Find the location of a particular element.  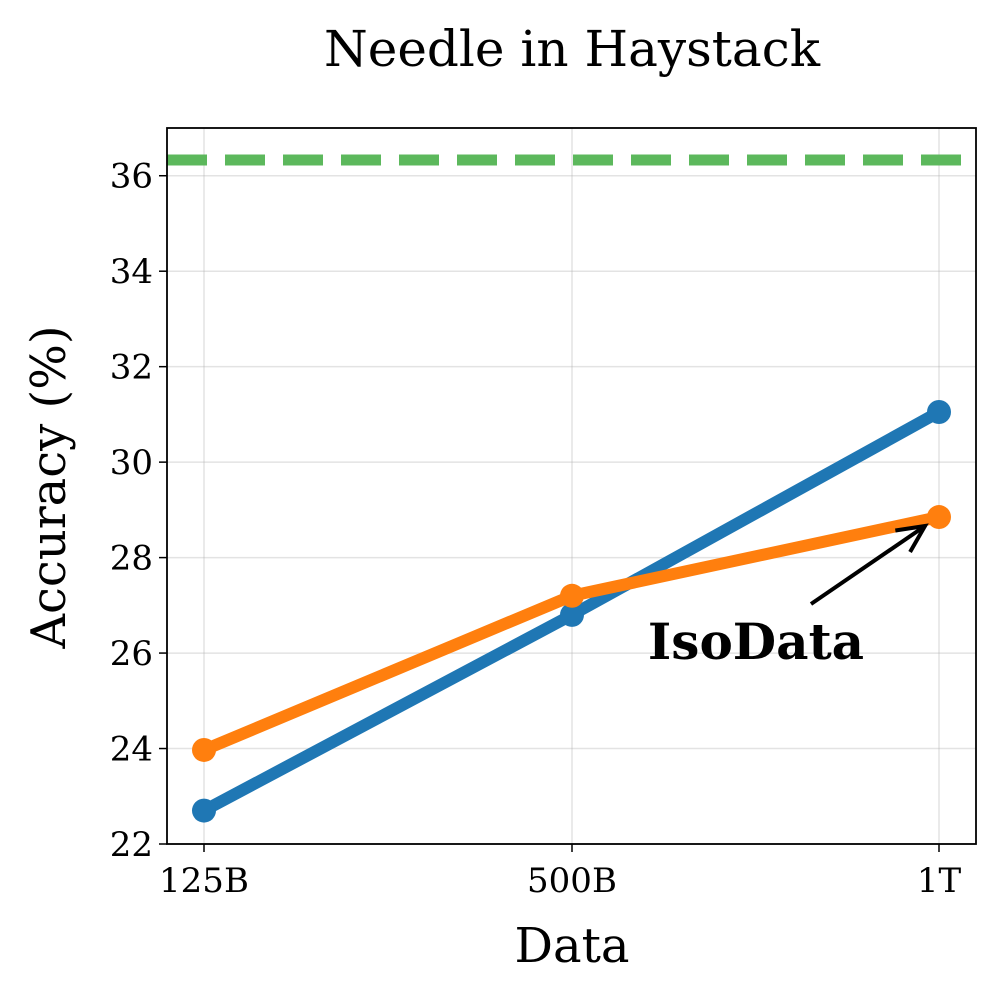

x-tick-label: 1T is located at coordinates (939, 881).